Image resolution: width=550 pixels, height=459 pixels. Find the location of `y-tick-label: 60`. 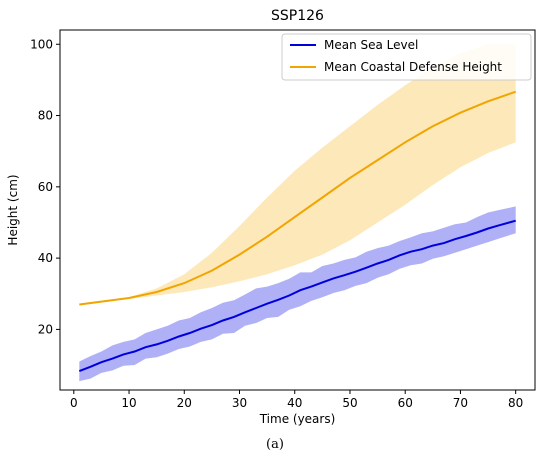

y-tick-label: 60 is located at coordinates (45, 187).